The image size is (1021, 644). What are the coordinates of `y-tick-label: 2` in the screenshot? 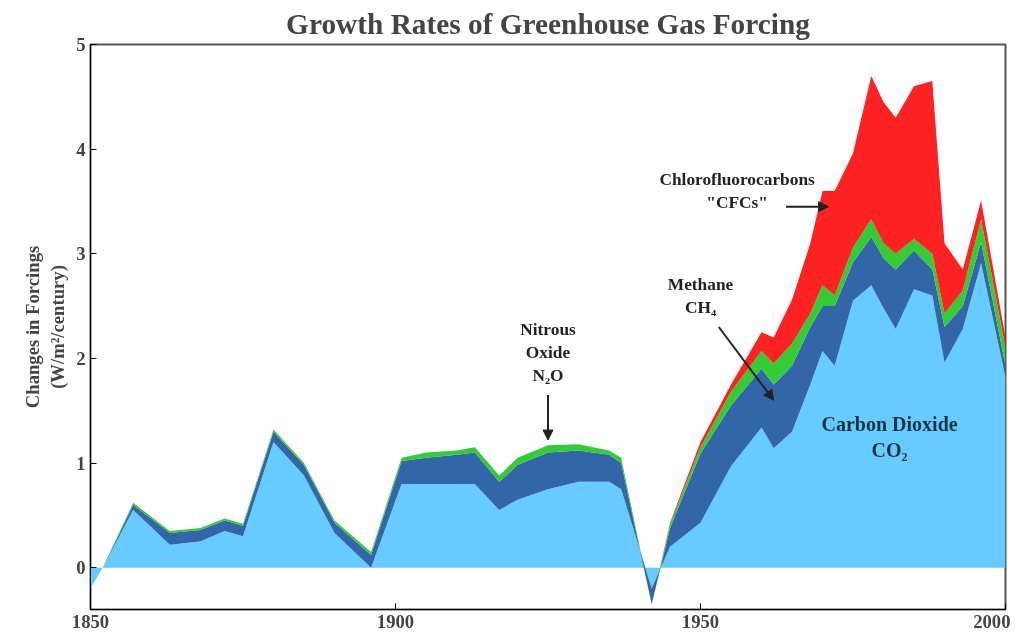 It's located at (81, 358).